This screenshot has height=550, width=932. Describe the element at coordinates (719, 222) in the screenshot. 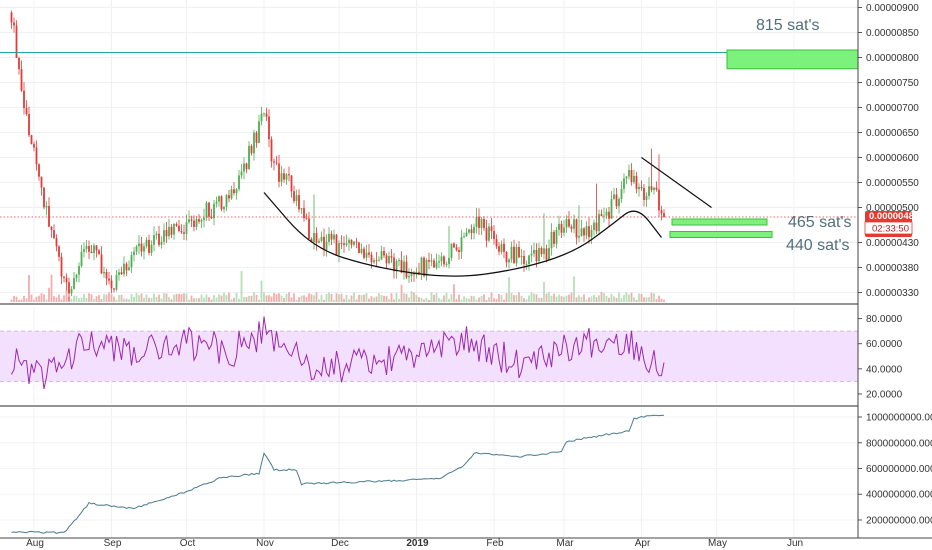

I see `target-zone-sat465` at that location.